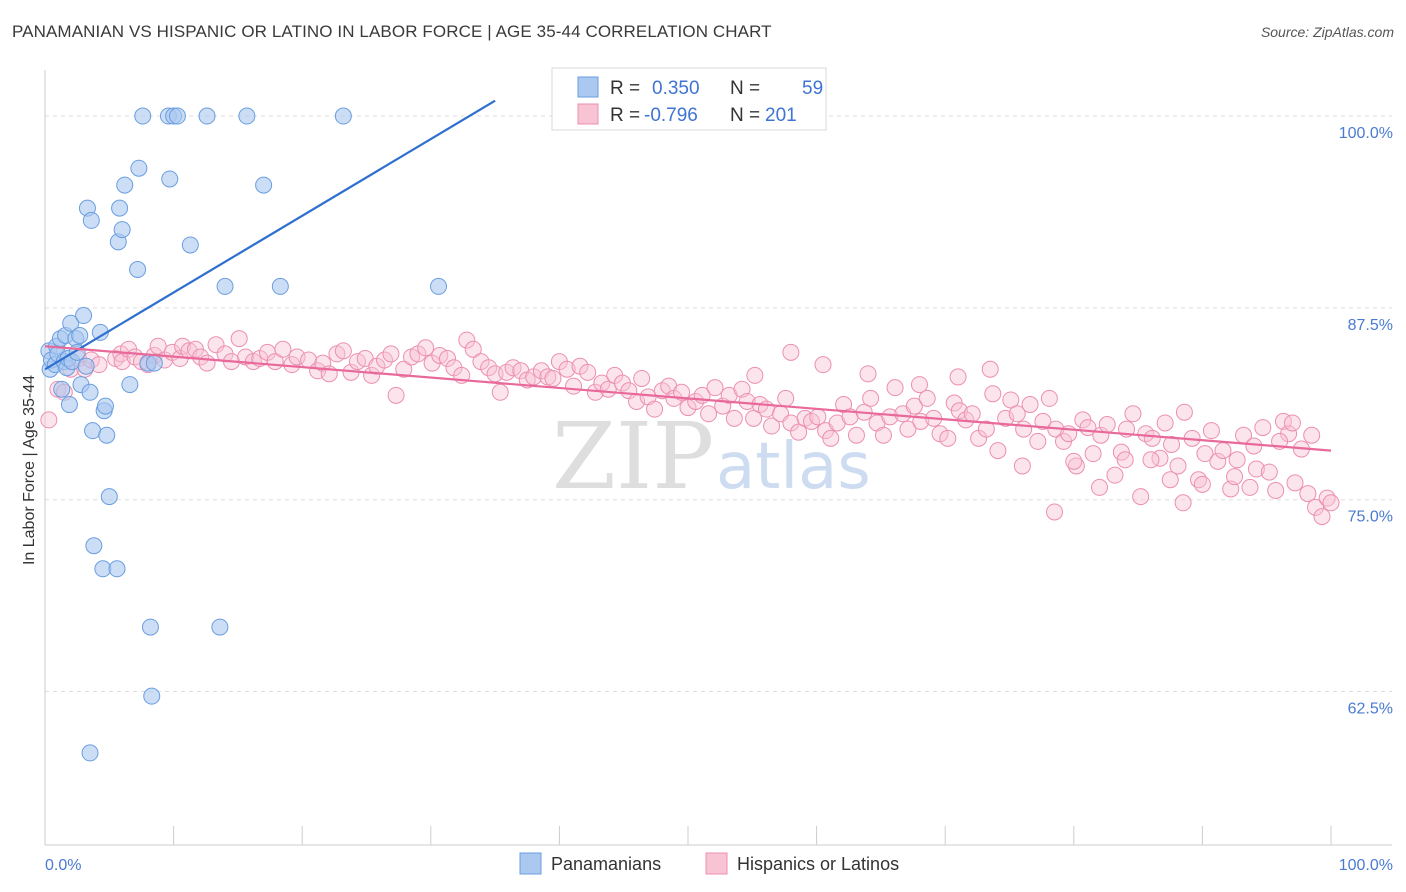 The height and width of the screenshot is (892, 1406). I want to click on source-label: Source: ZipAtlas.com, so click(1327, 32).